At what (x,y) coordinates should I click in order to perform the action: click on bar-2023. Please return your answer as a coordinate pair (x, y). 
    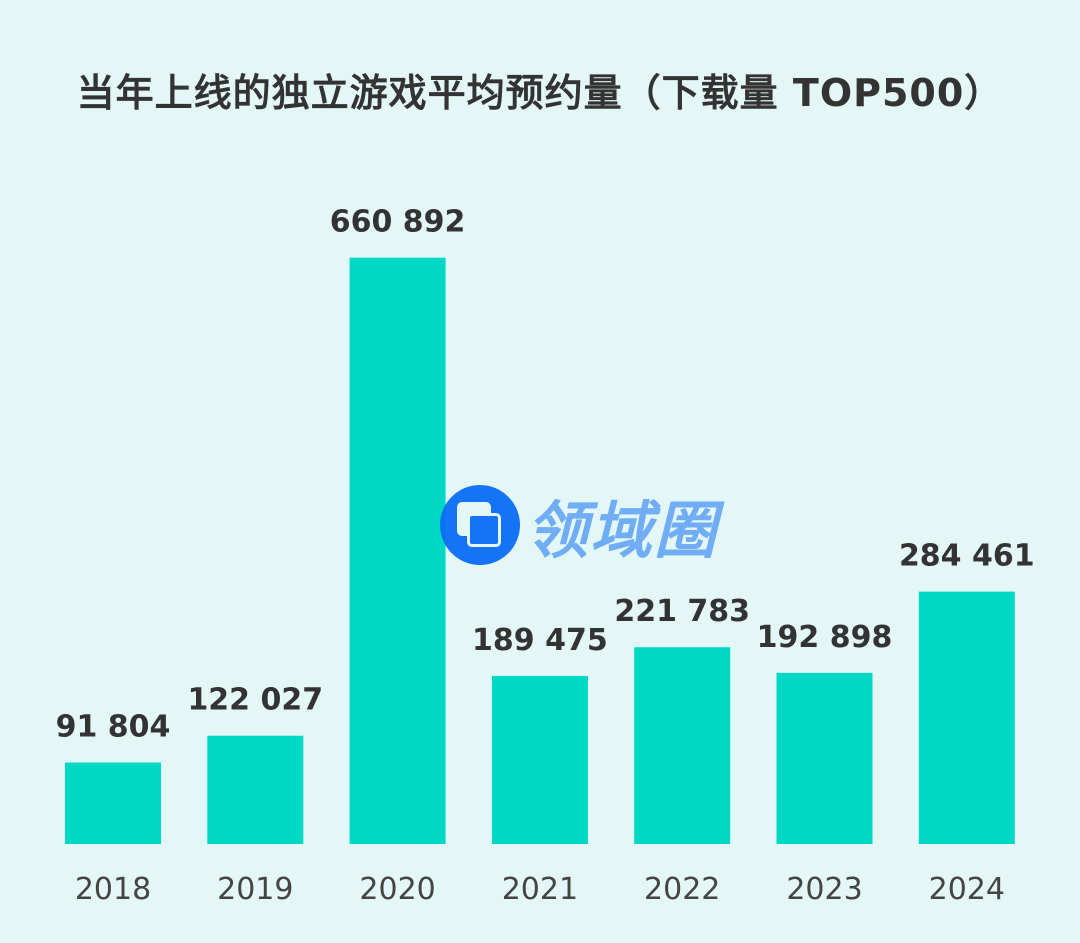
    Looking at the image, I should click on (824, 758).